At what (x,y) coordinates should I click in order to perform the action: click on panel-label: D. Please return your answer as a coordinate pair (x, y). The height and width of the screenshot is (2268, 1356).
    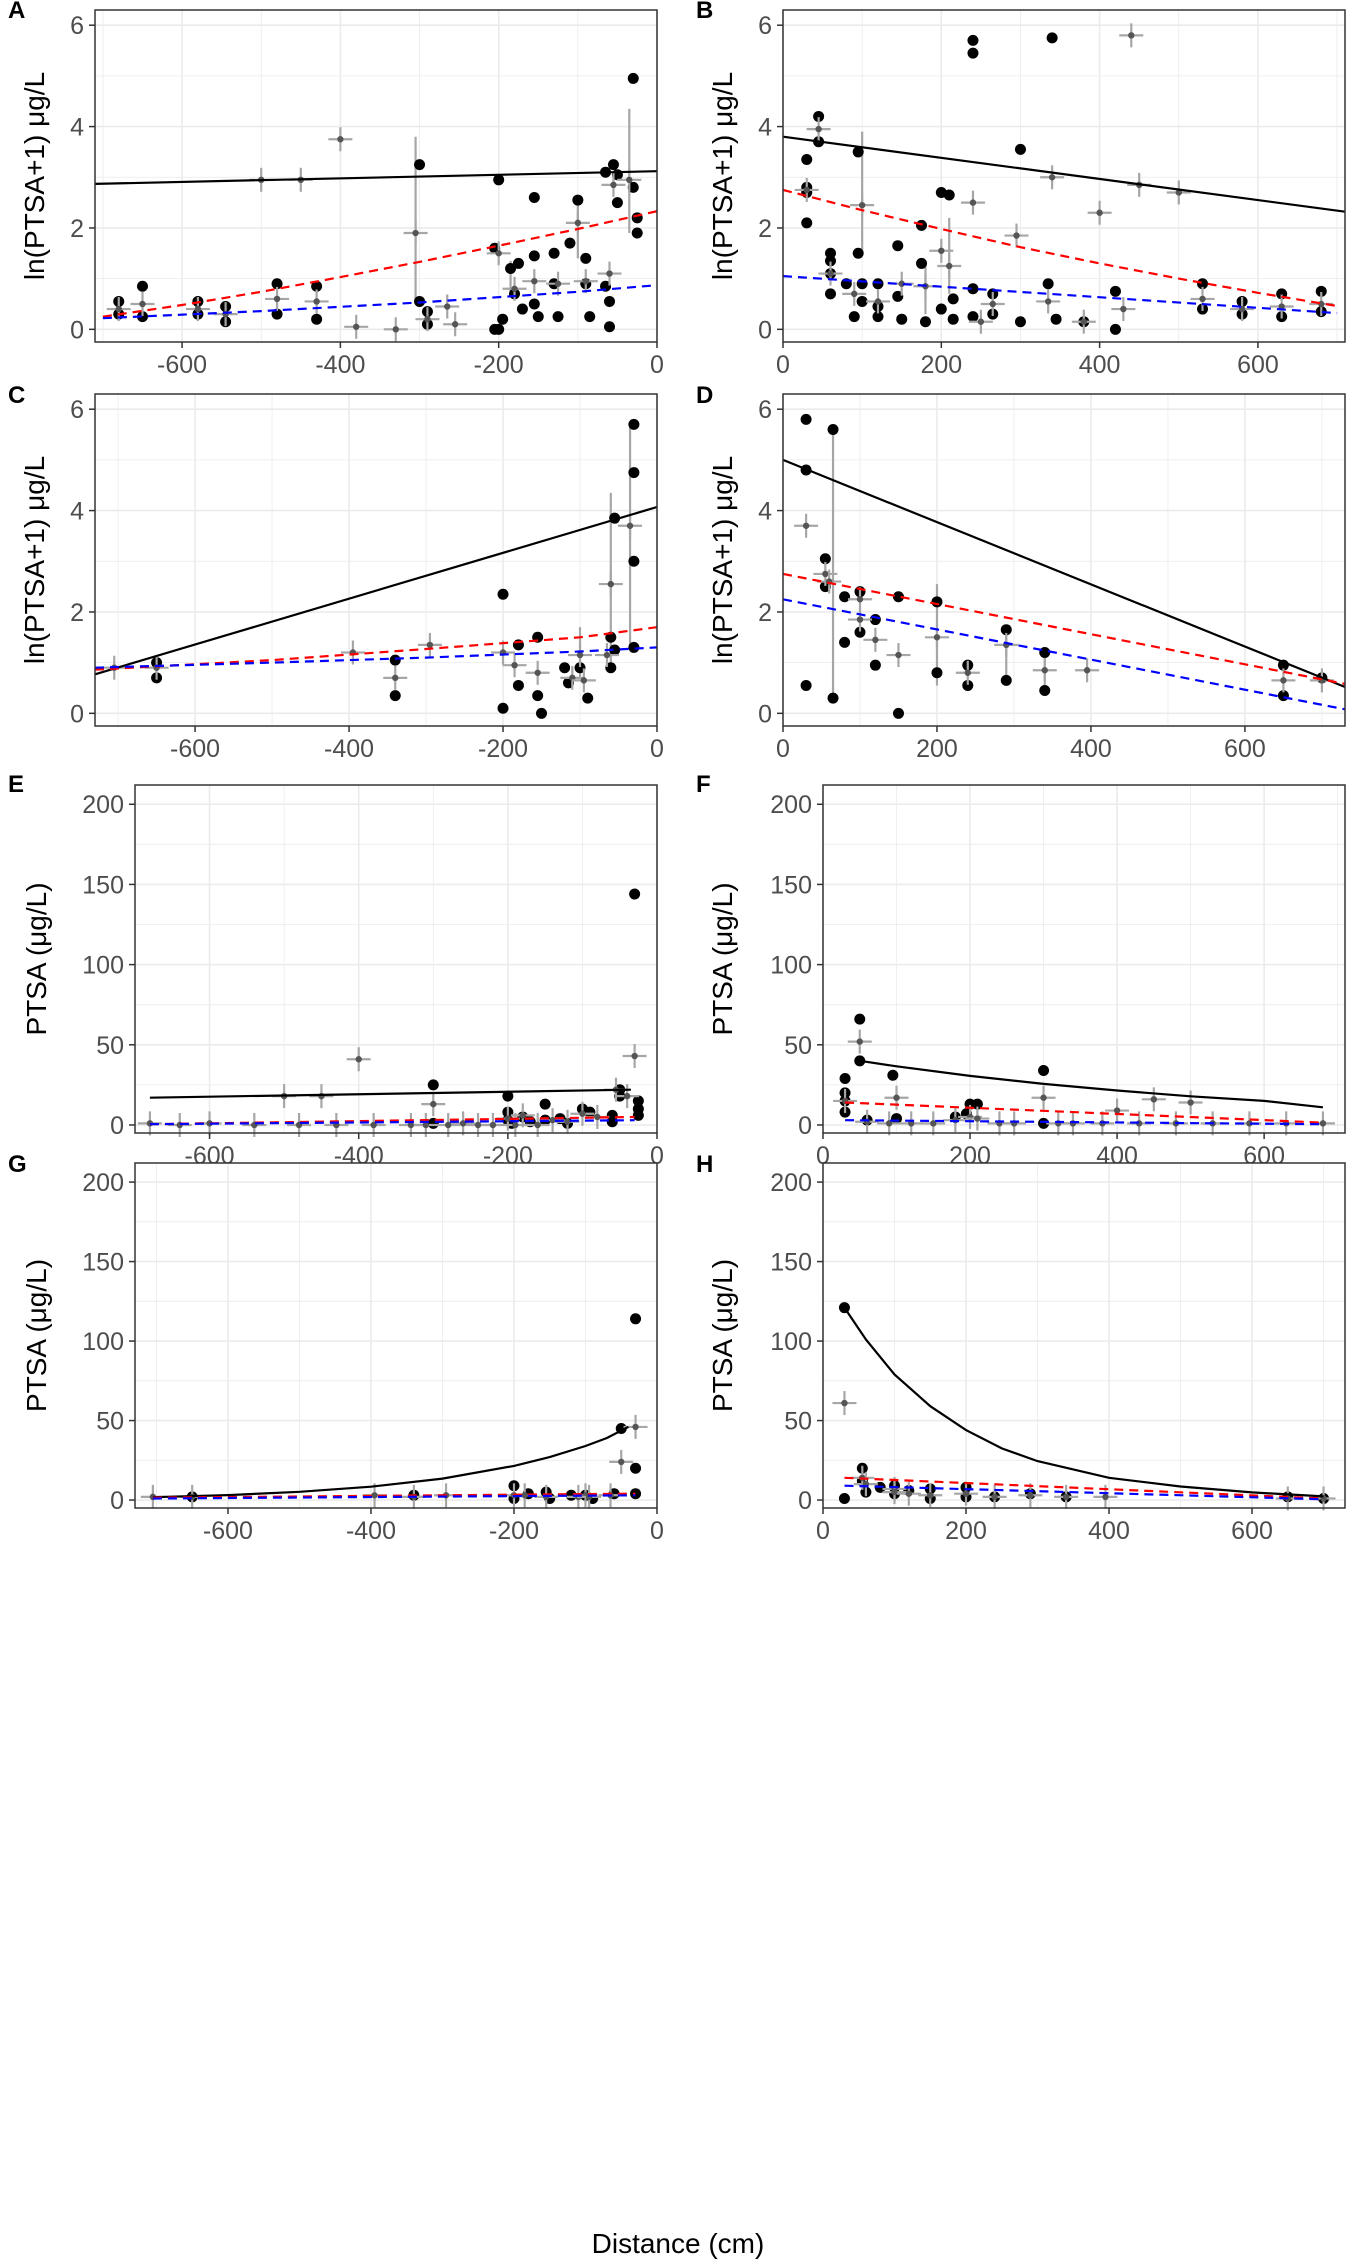
    Looking at the image, I should click on (704, 395).